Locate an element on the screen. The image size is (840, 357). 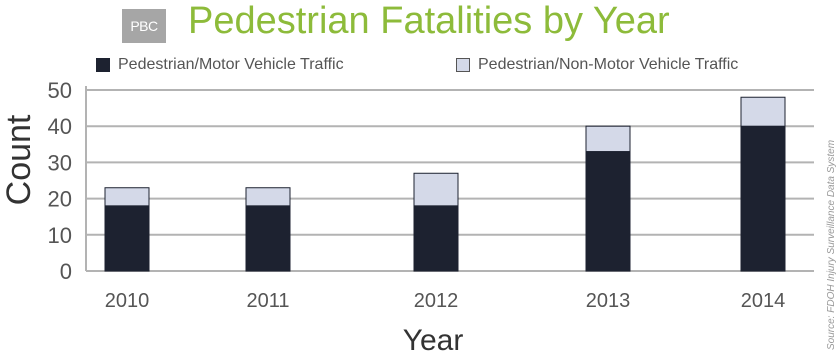
y-tick-label-10: 10 is located at coordinates (60, 235).